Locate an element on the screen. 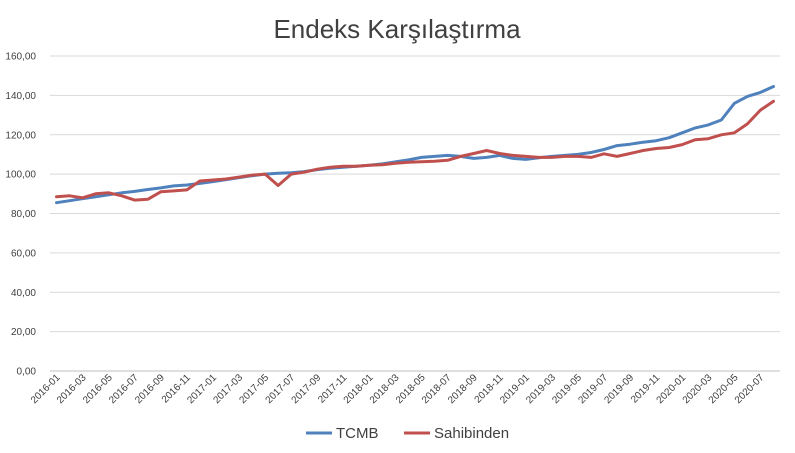 The width and height of the screenshot is (795, 453). y-tick-label: 160,00 is located at coordinates (20, 57).